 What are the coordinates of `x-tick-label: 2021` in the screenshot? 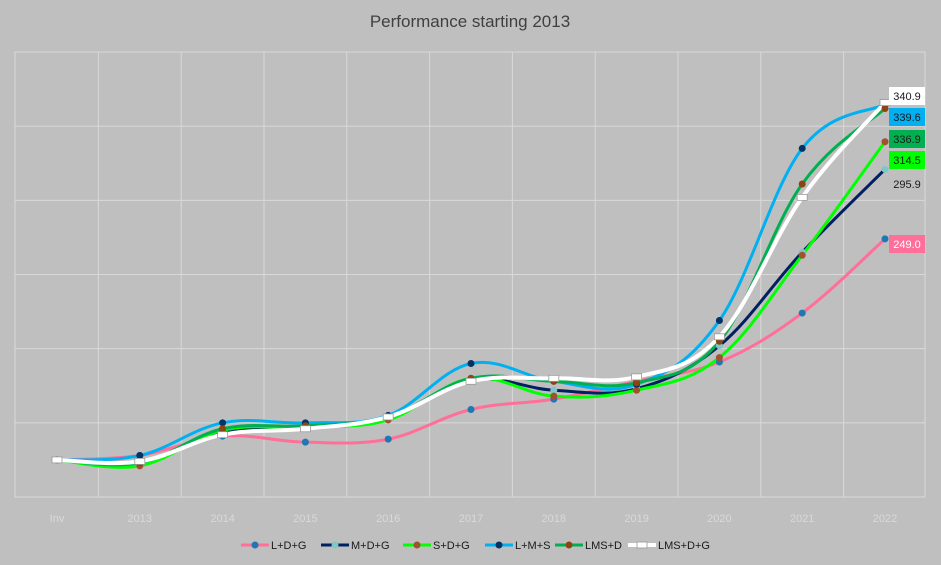 It's located at (802, 519).